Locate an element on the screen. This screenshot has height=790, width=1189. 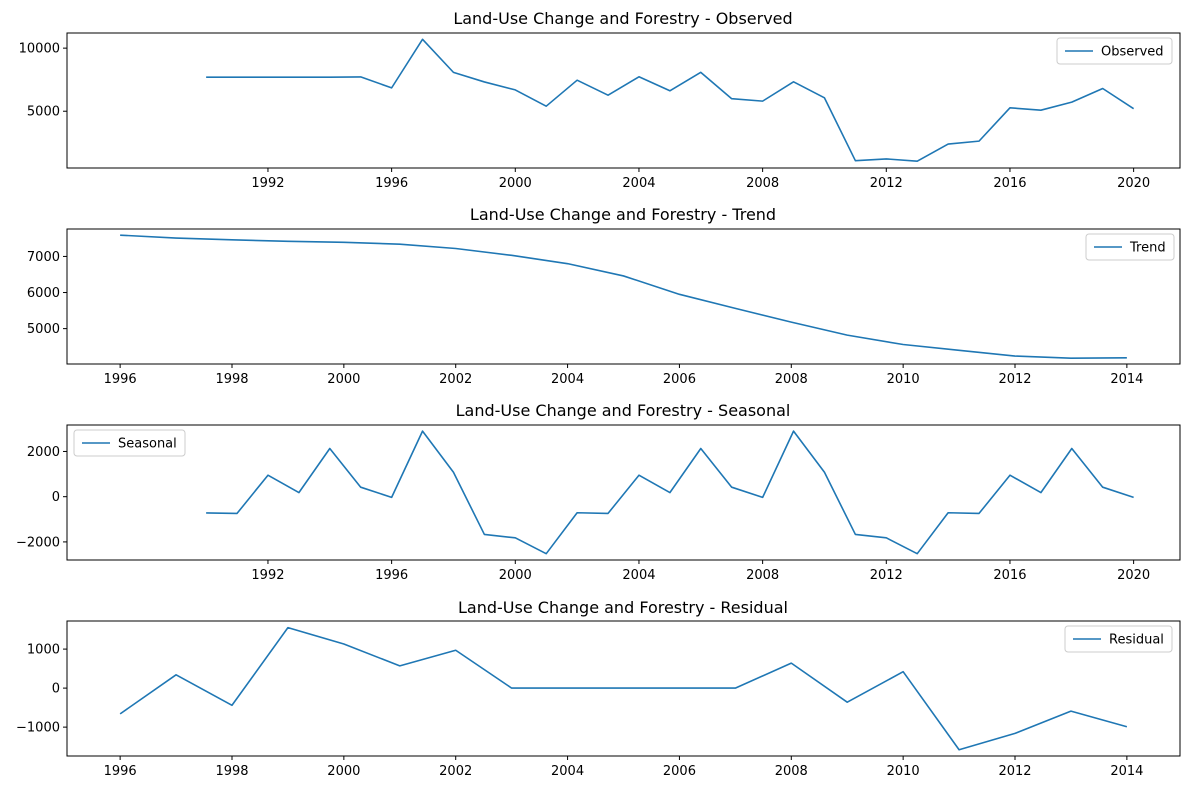
seasonal-y-tick-label: 2000 is located at coordinates (43, 452).